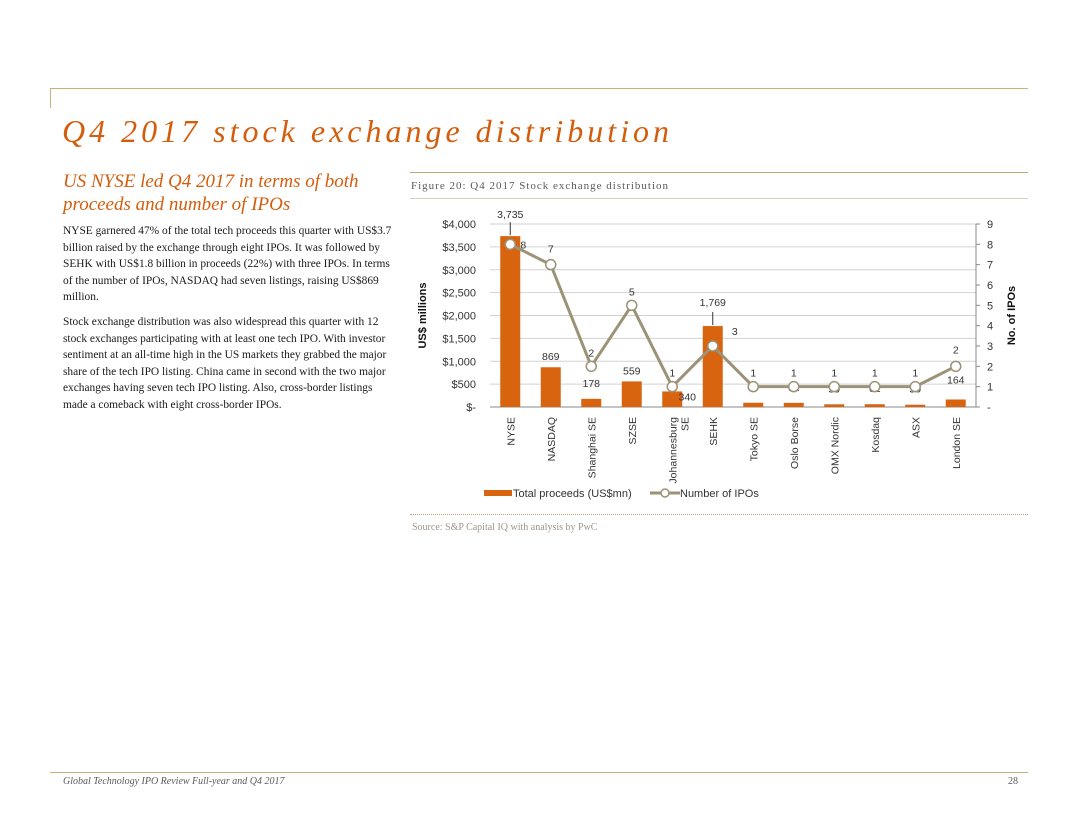 The image size is (1080, 835). Describe the element at coordinates (714, 431) in the screenshot. I see `x-tick-label: SEHK` at that location.